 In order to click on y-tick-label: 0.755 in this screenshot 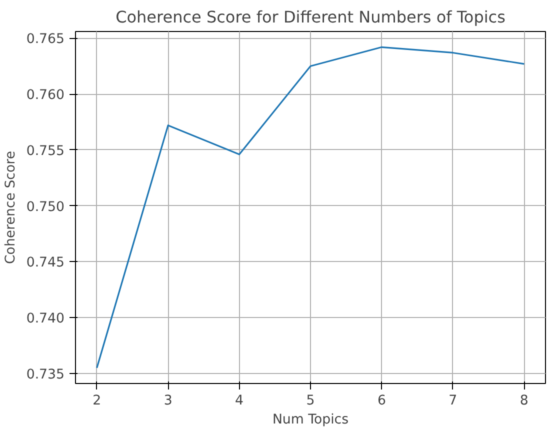, I will do `click(45, 151)`.